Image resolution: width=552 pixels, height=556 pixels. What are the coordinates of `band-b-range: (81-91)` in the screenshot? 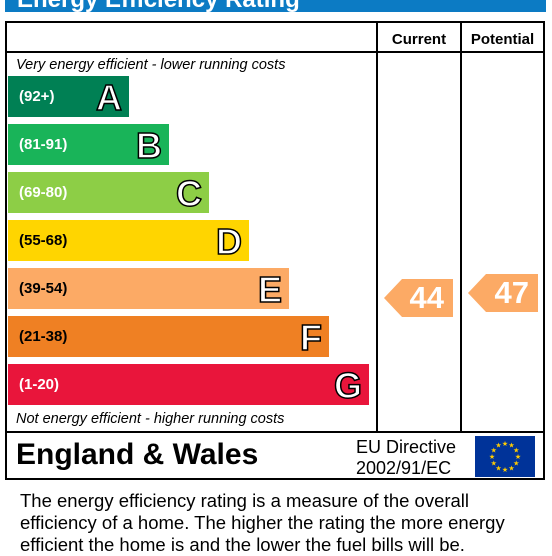 It's located at (43, 144).